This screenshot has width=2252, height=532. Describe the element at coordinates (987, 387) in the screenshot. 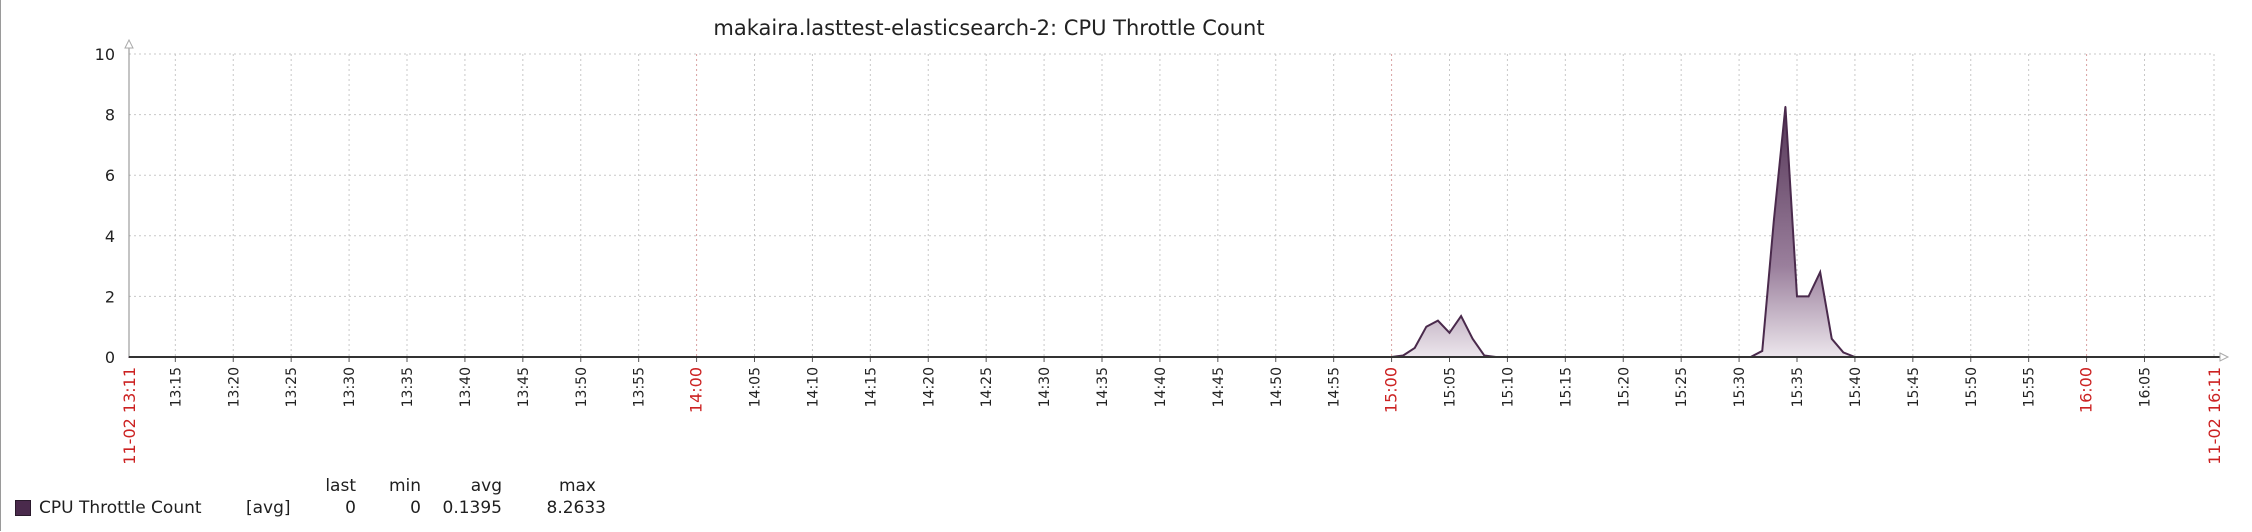

I see `x-tick-label: 14:25` at that location.